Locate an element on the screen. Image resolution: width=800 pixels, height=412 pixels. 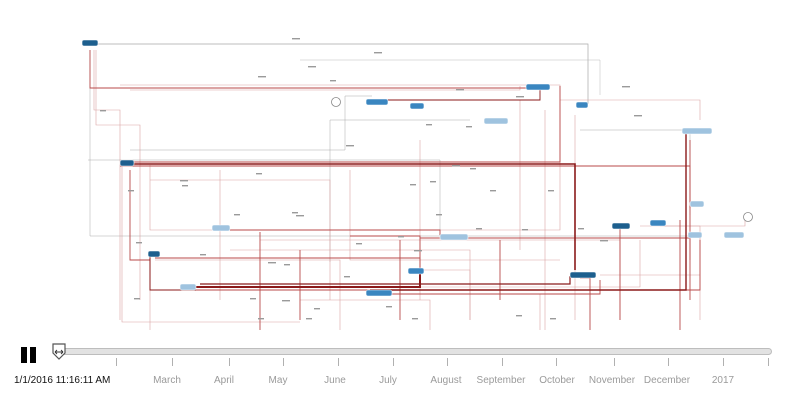
month-label: October is located at coordinates (557, 380).